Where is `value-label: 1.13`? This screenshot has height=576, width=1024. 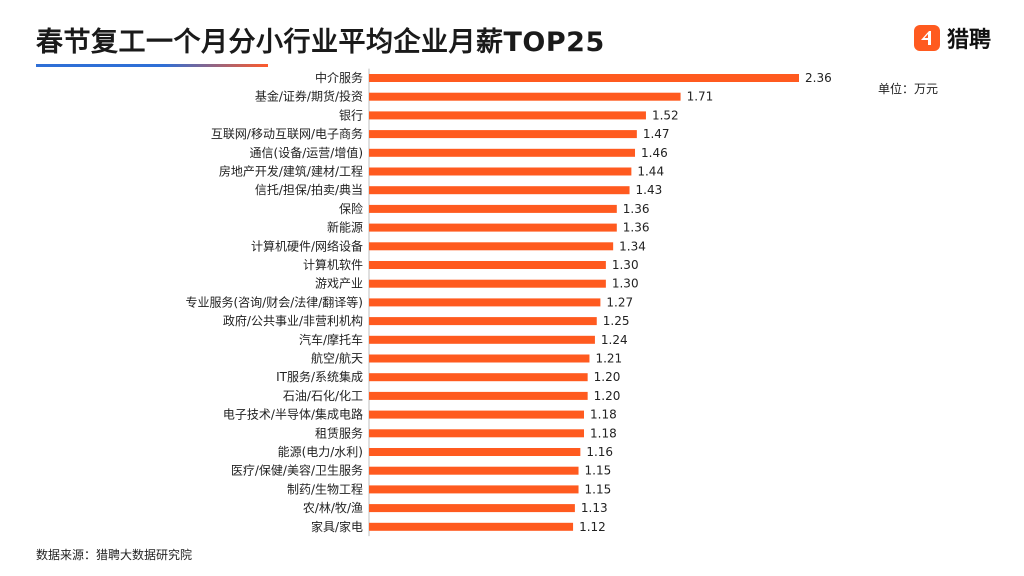 value-label: 1.13 is located at coordinates (594, 508).